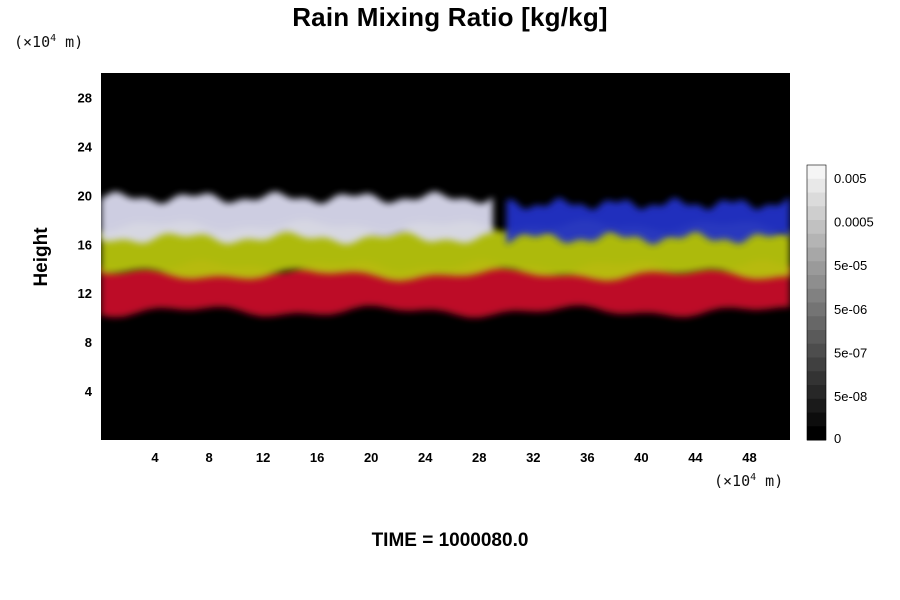 The height and width of the screenshot is (600, 900). Describe the element at coordinates (317, 457) in the screenshot. I see `x-tick-label: 16` at that location.